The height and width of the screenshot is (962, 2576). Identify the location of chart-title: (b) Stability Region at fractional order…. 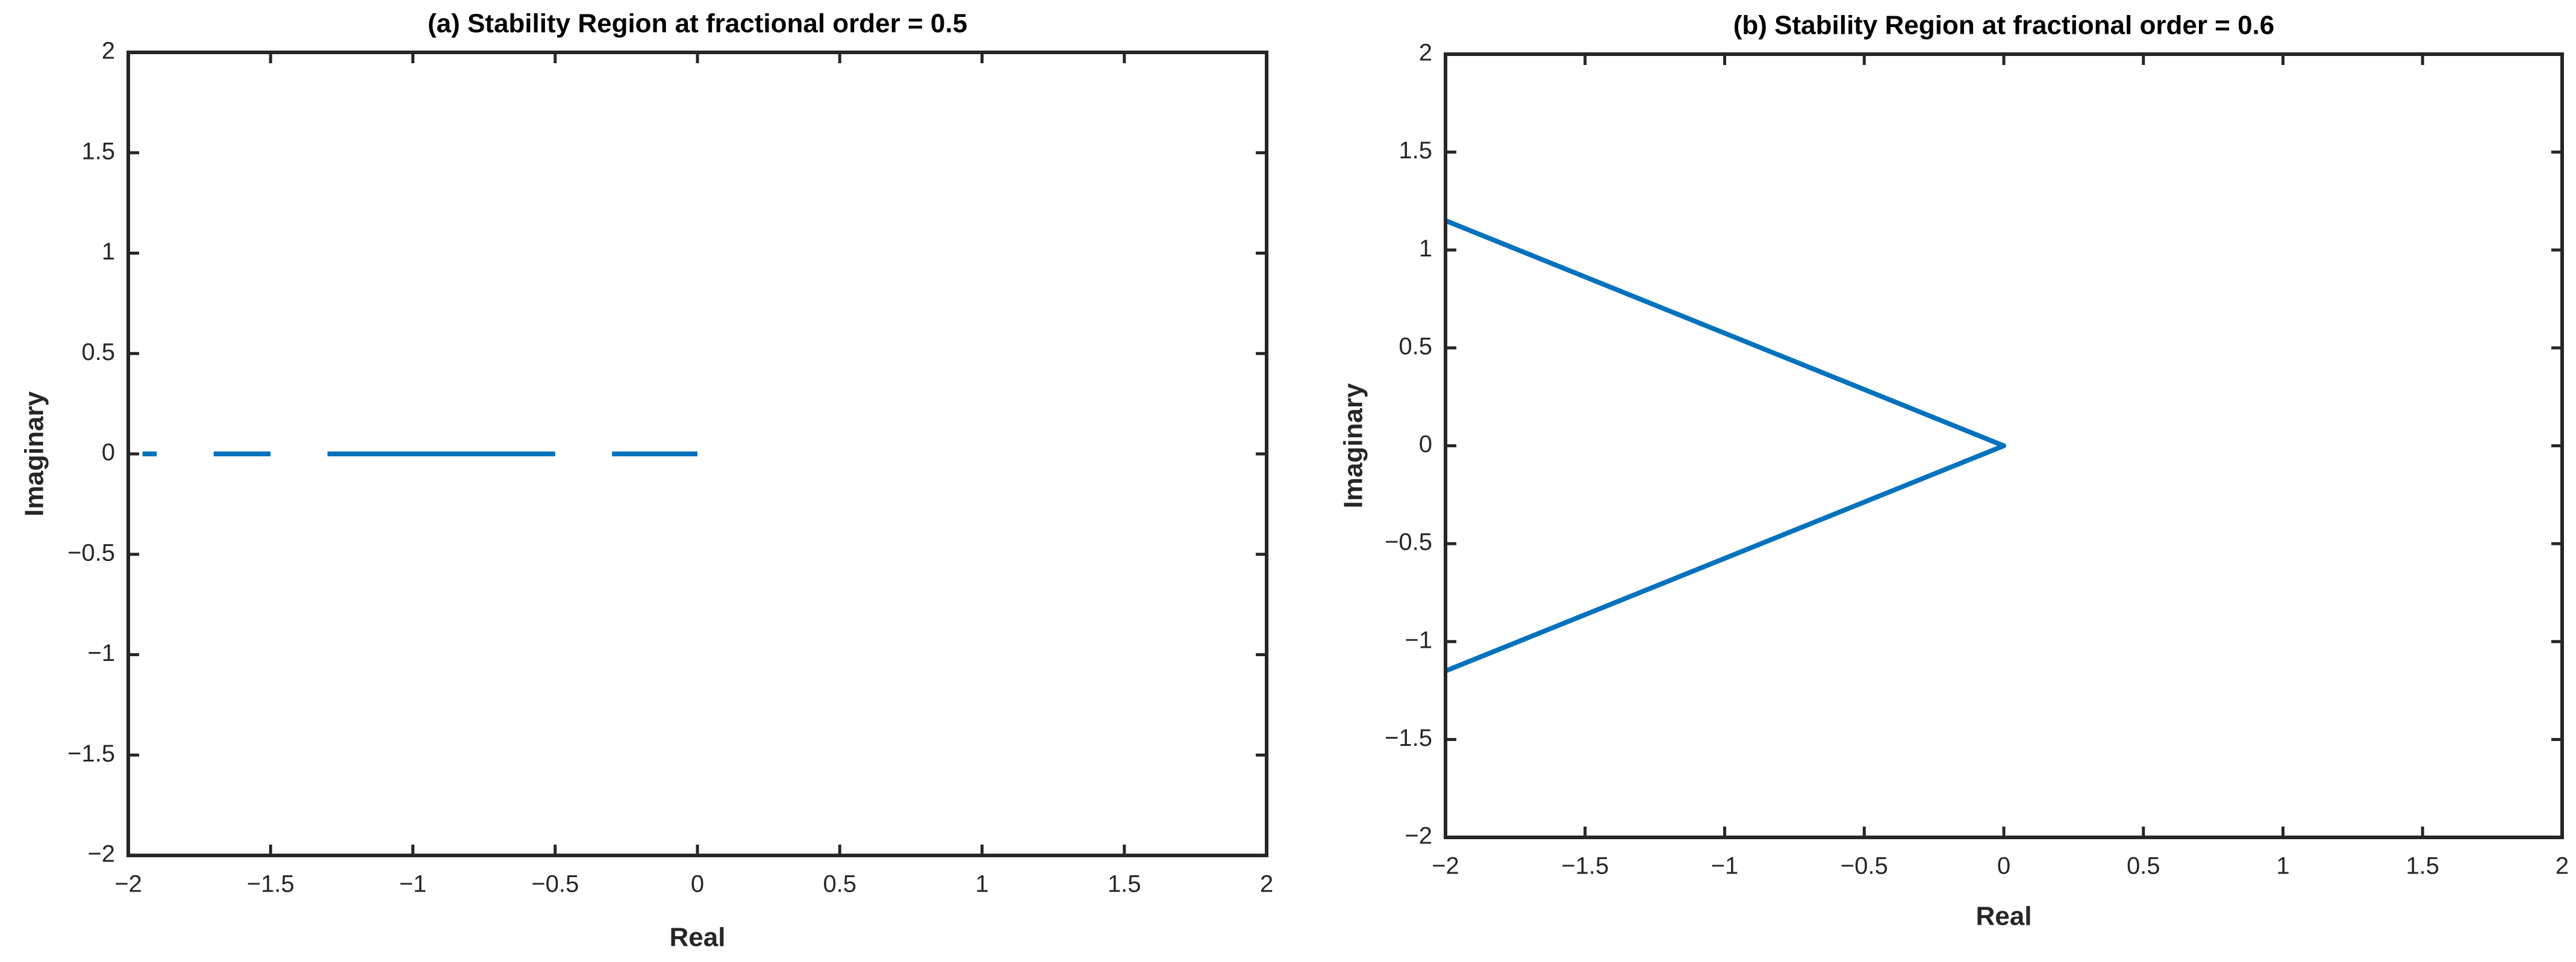
(2004, 25).